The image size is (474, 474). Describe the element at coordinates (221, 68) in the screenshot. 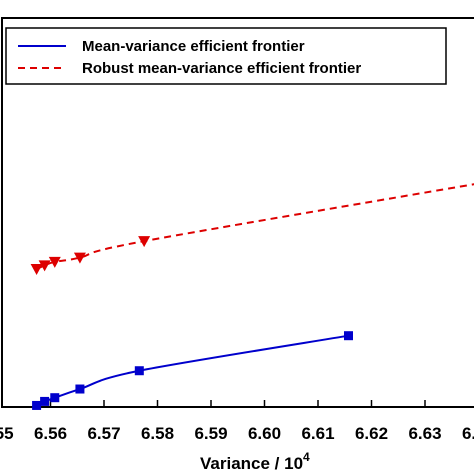

I see `legend-label-robust: Robust mean-variance efficient frontier` at that location.